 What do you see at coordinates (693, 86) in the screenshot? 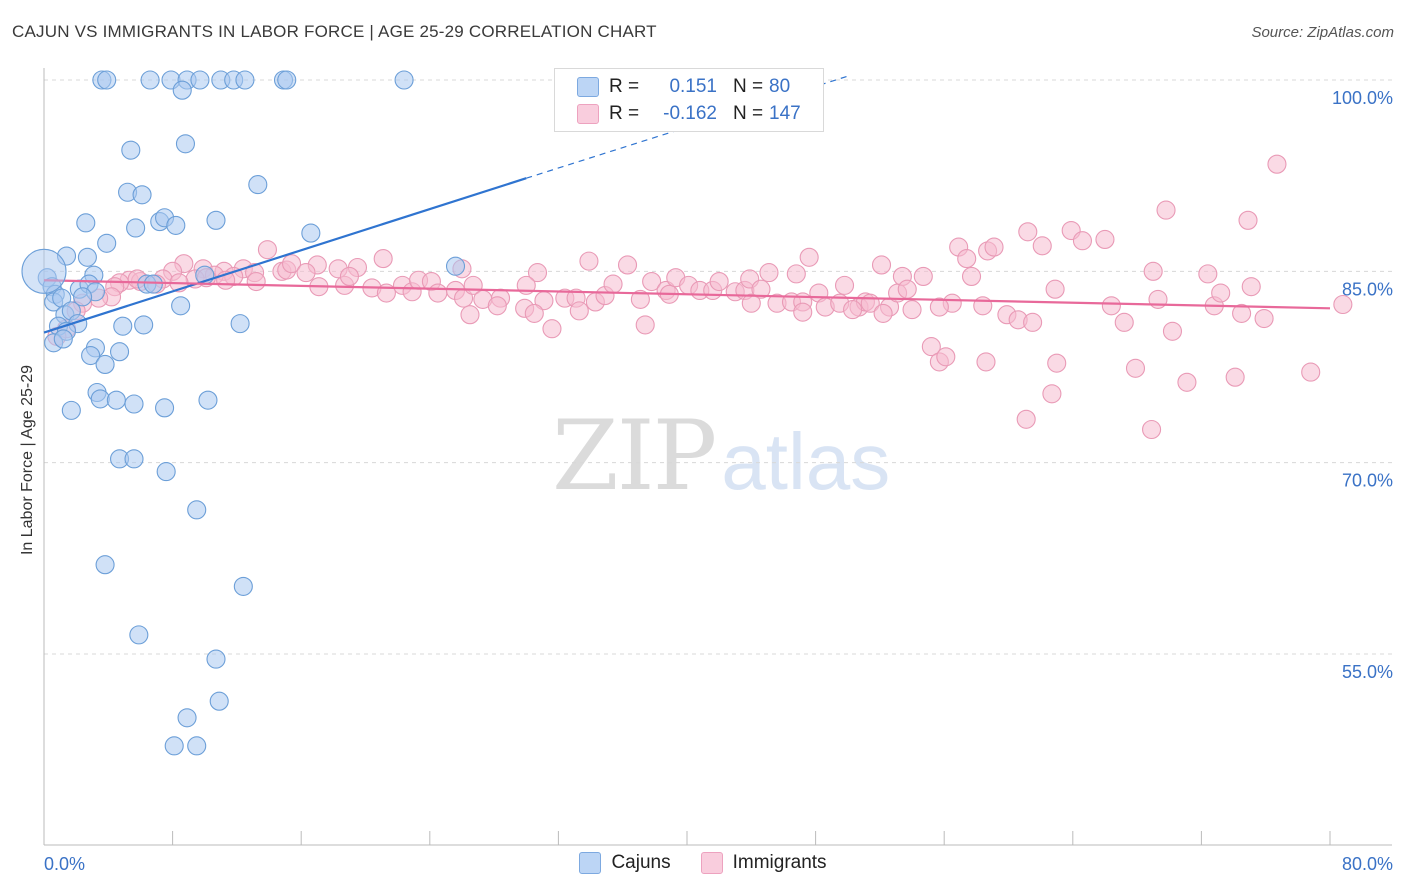
I see `legend-r-value: 0.151` at bounding box center [693, 86].